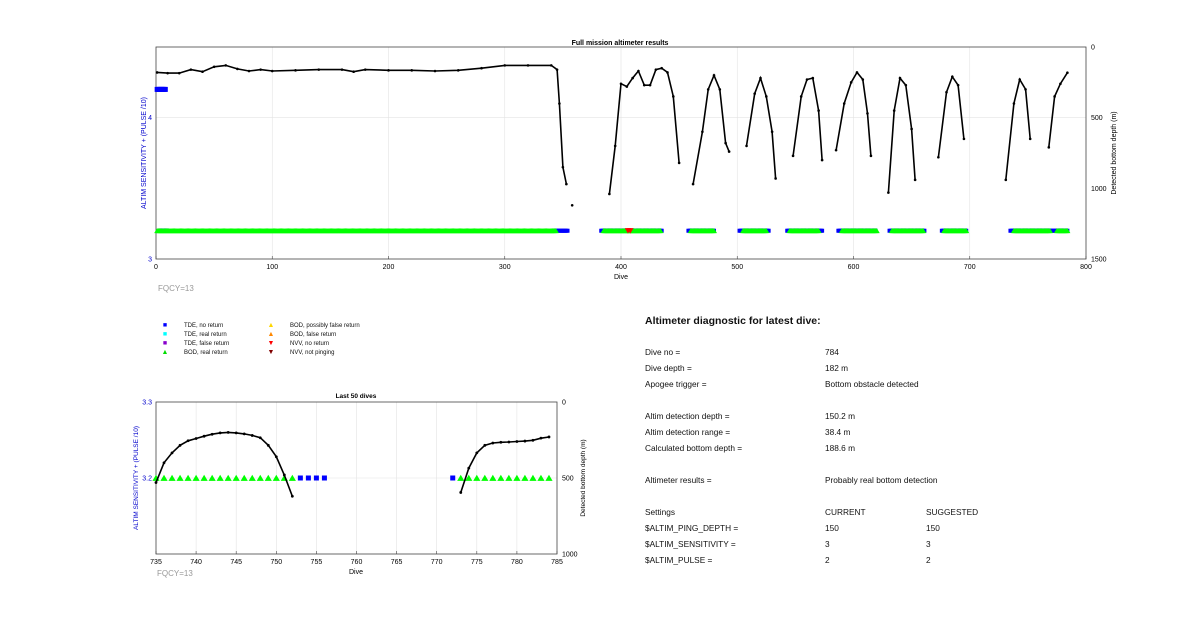 The image size is (1200, 622). I want to click on setting-current: 2, so click(827, 560).